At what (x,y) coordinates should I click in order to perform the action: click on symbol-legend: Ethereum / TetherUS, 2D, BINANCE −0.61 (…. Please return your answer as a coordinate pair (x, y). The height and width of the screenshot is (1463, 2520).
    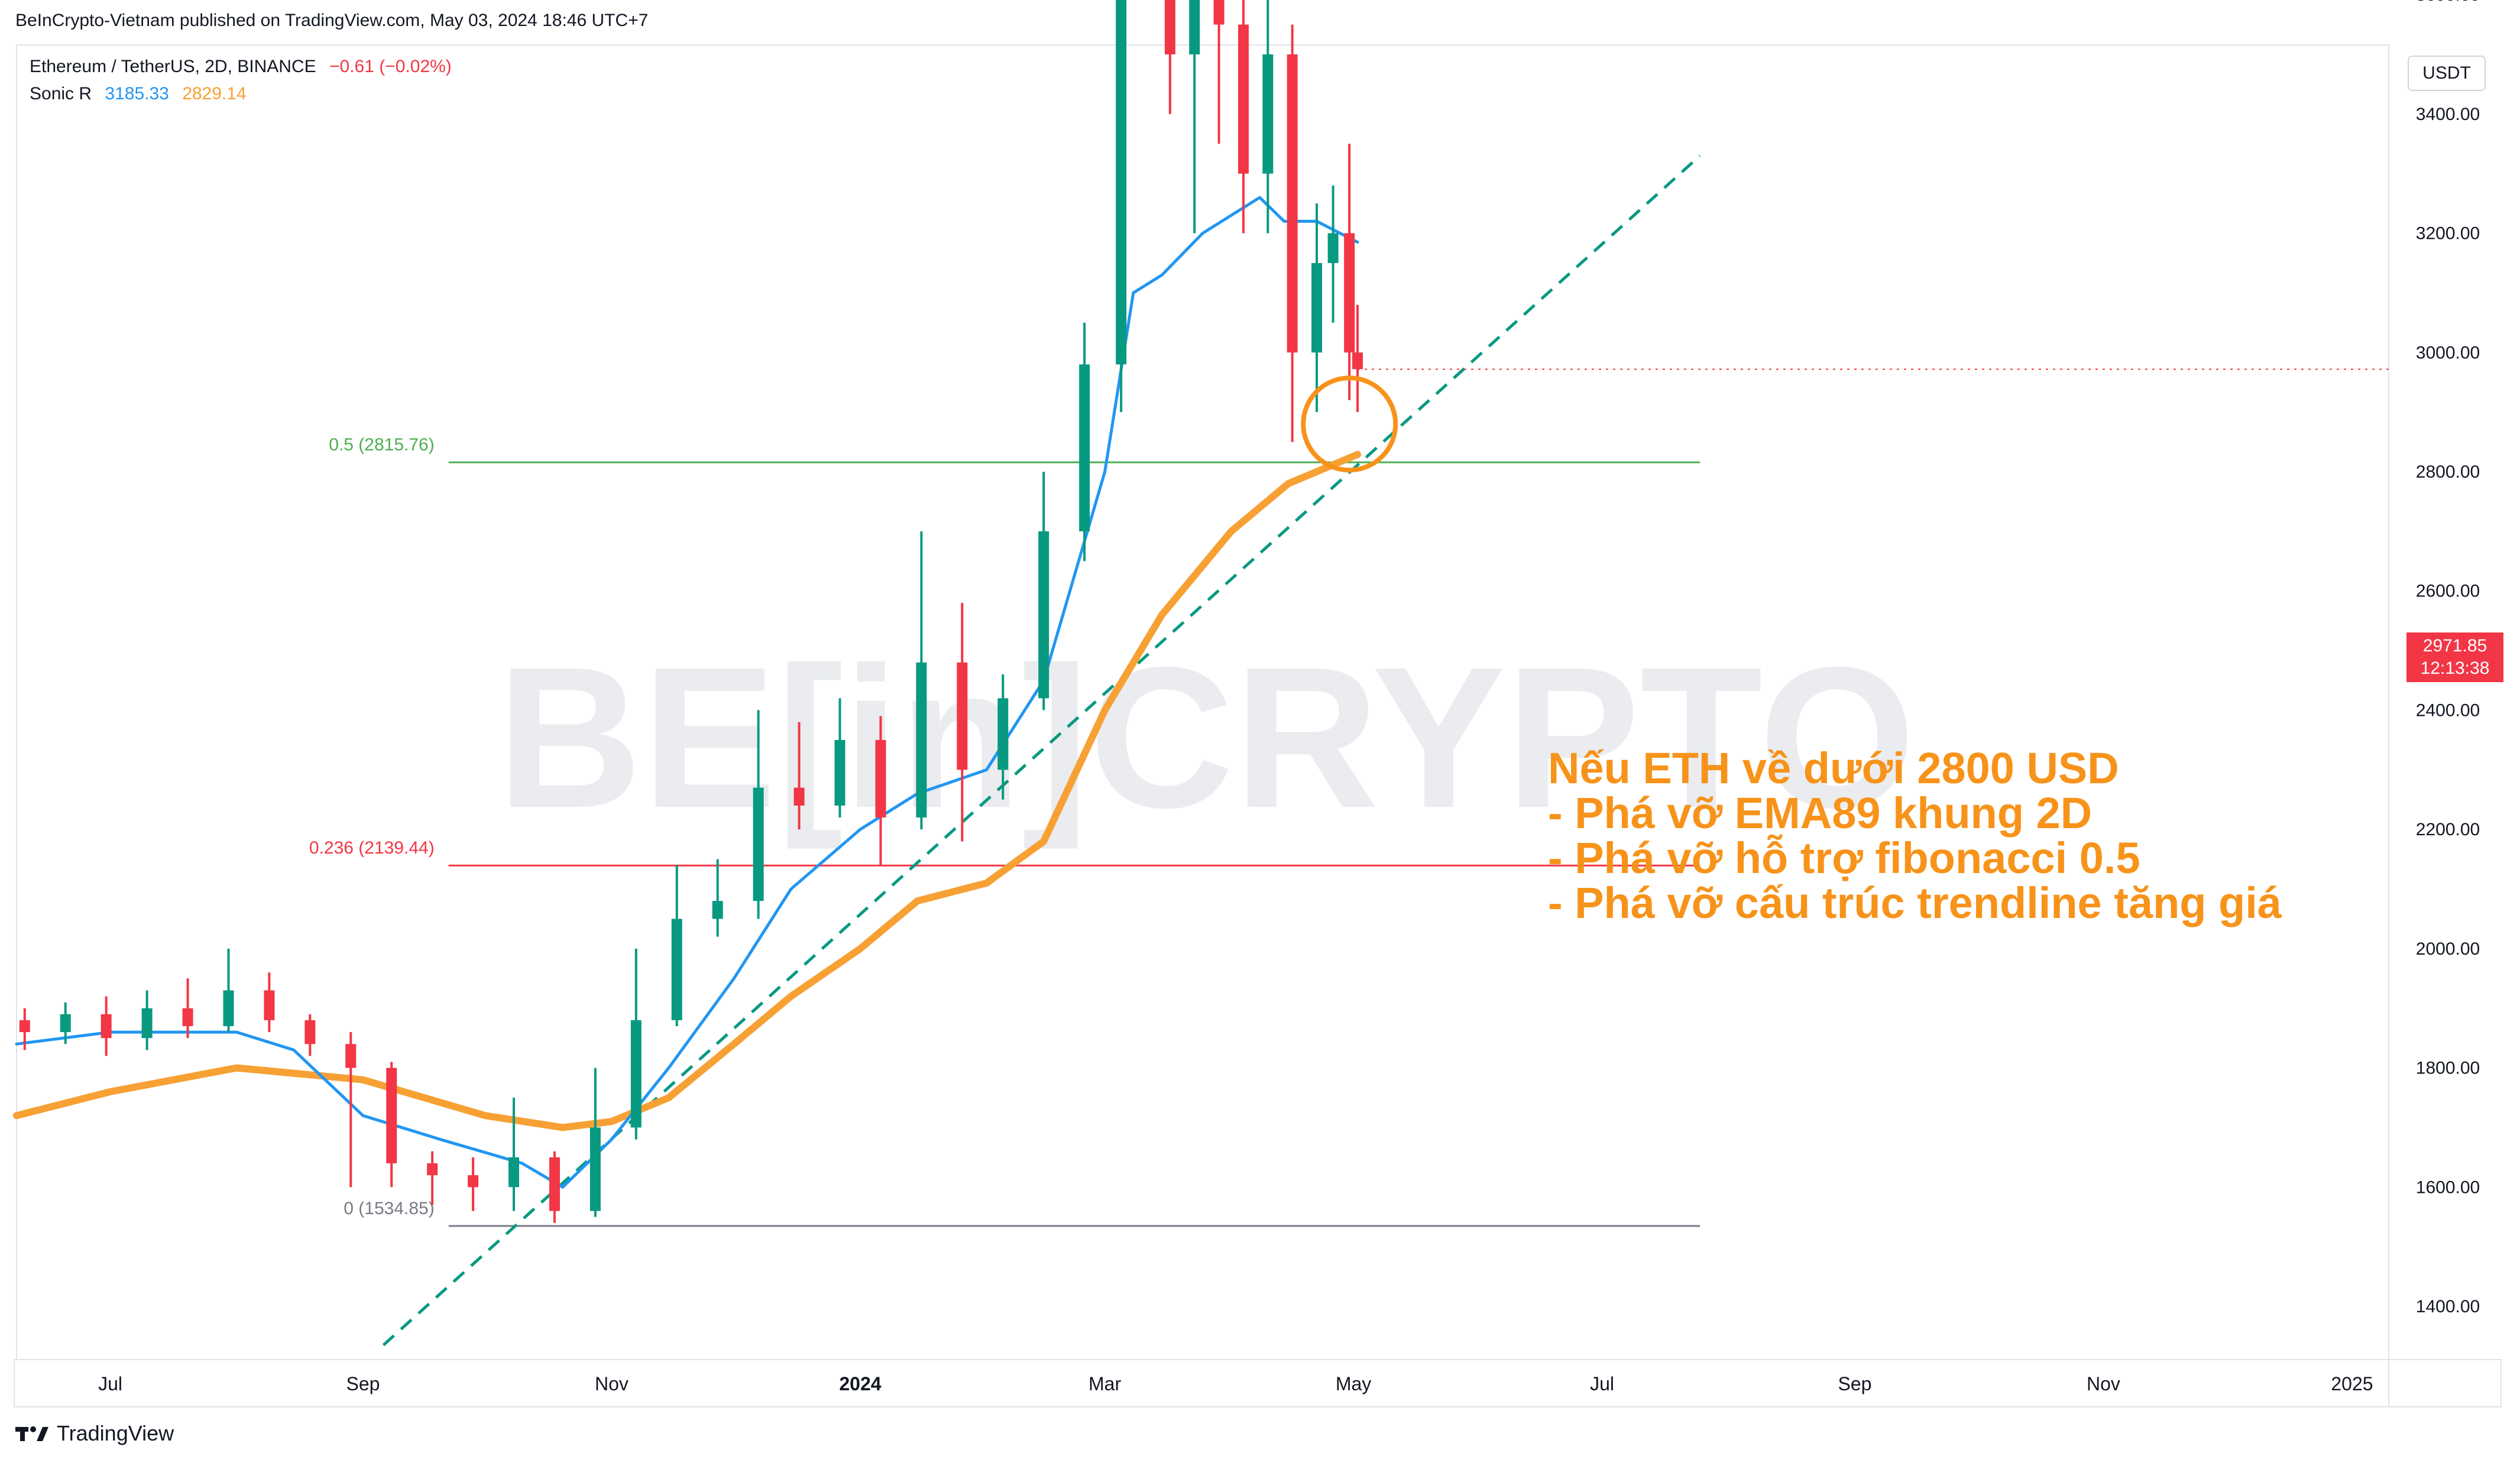
    Looking at the image, I should click on (241, 67).